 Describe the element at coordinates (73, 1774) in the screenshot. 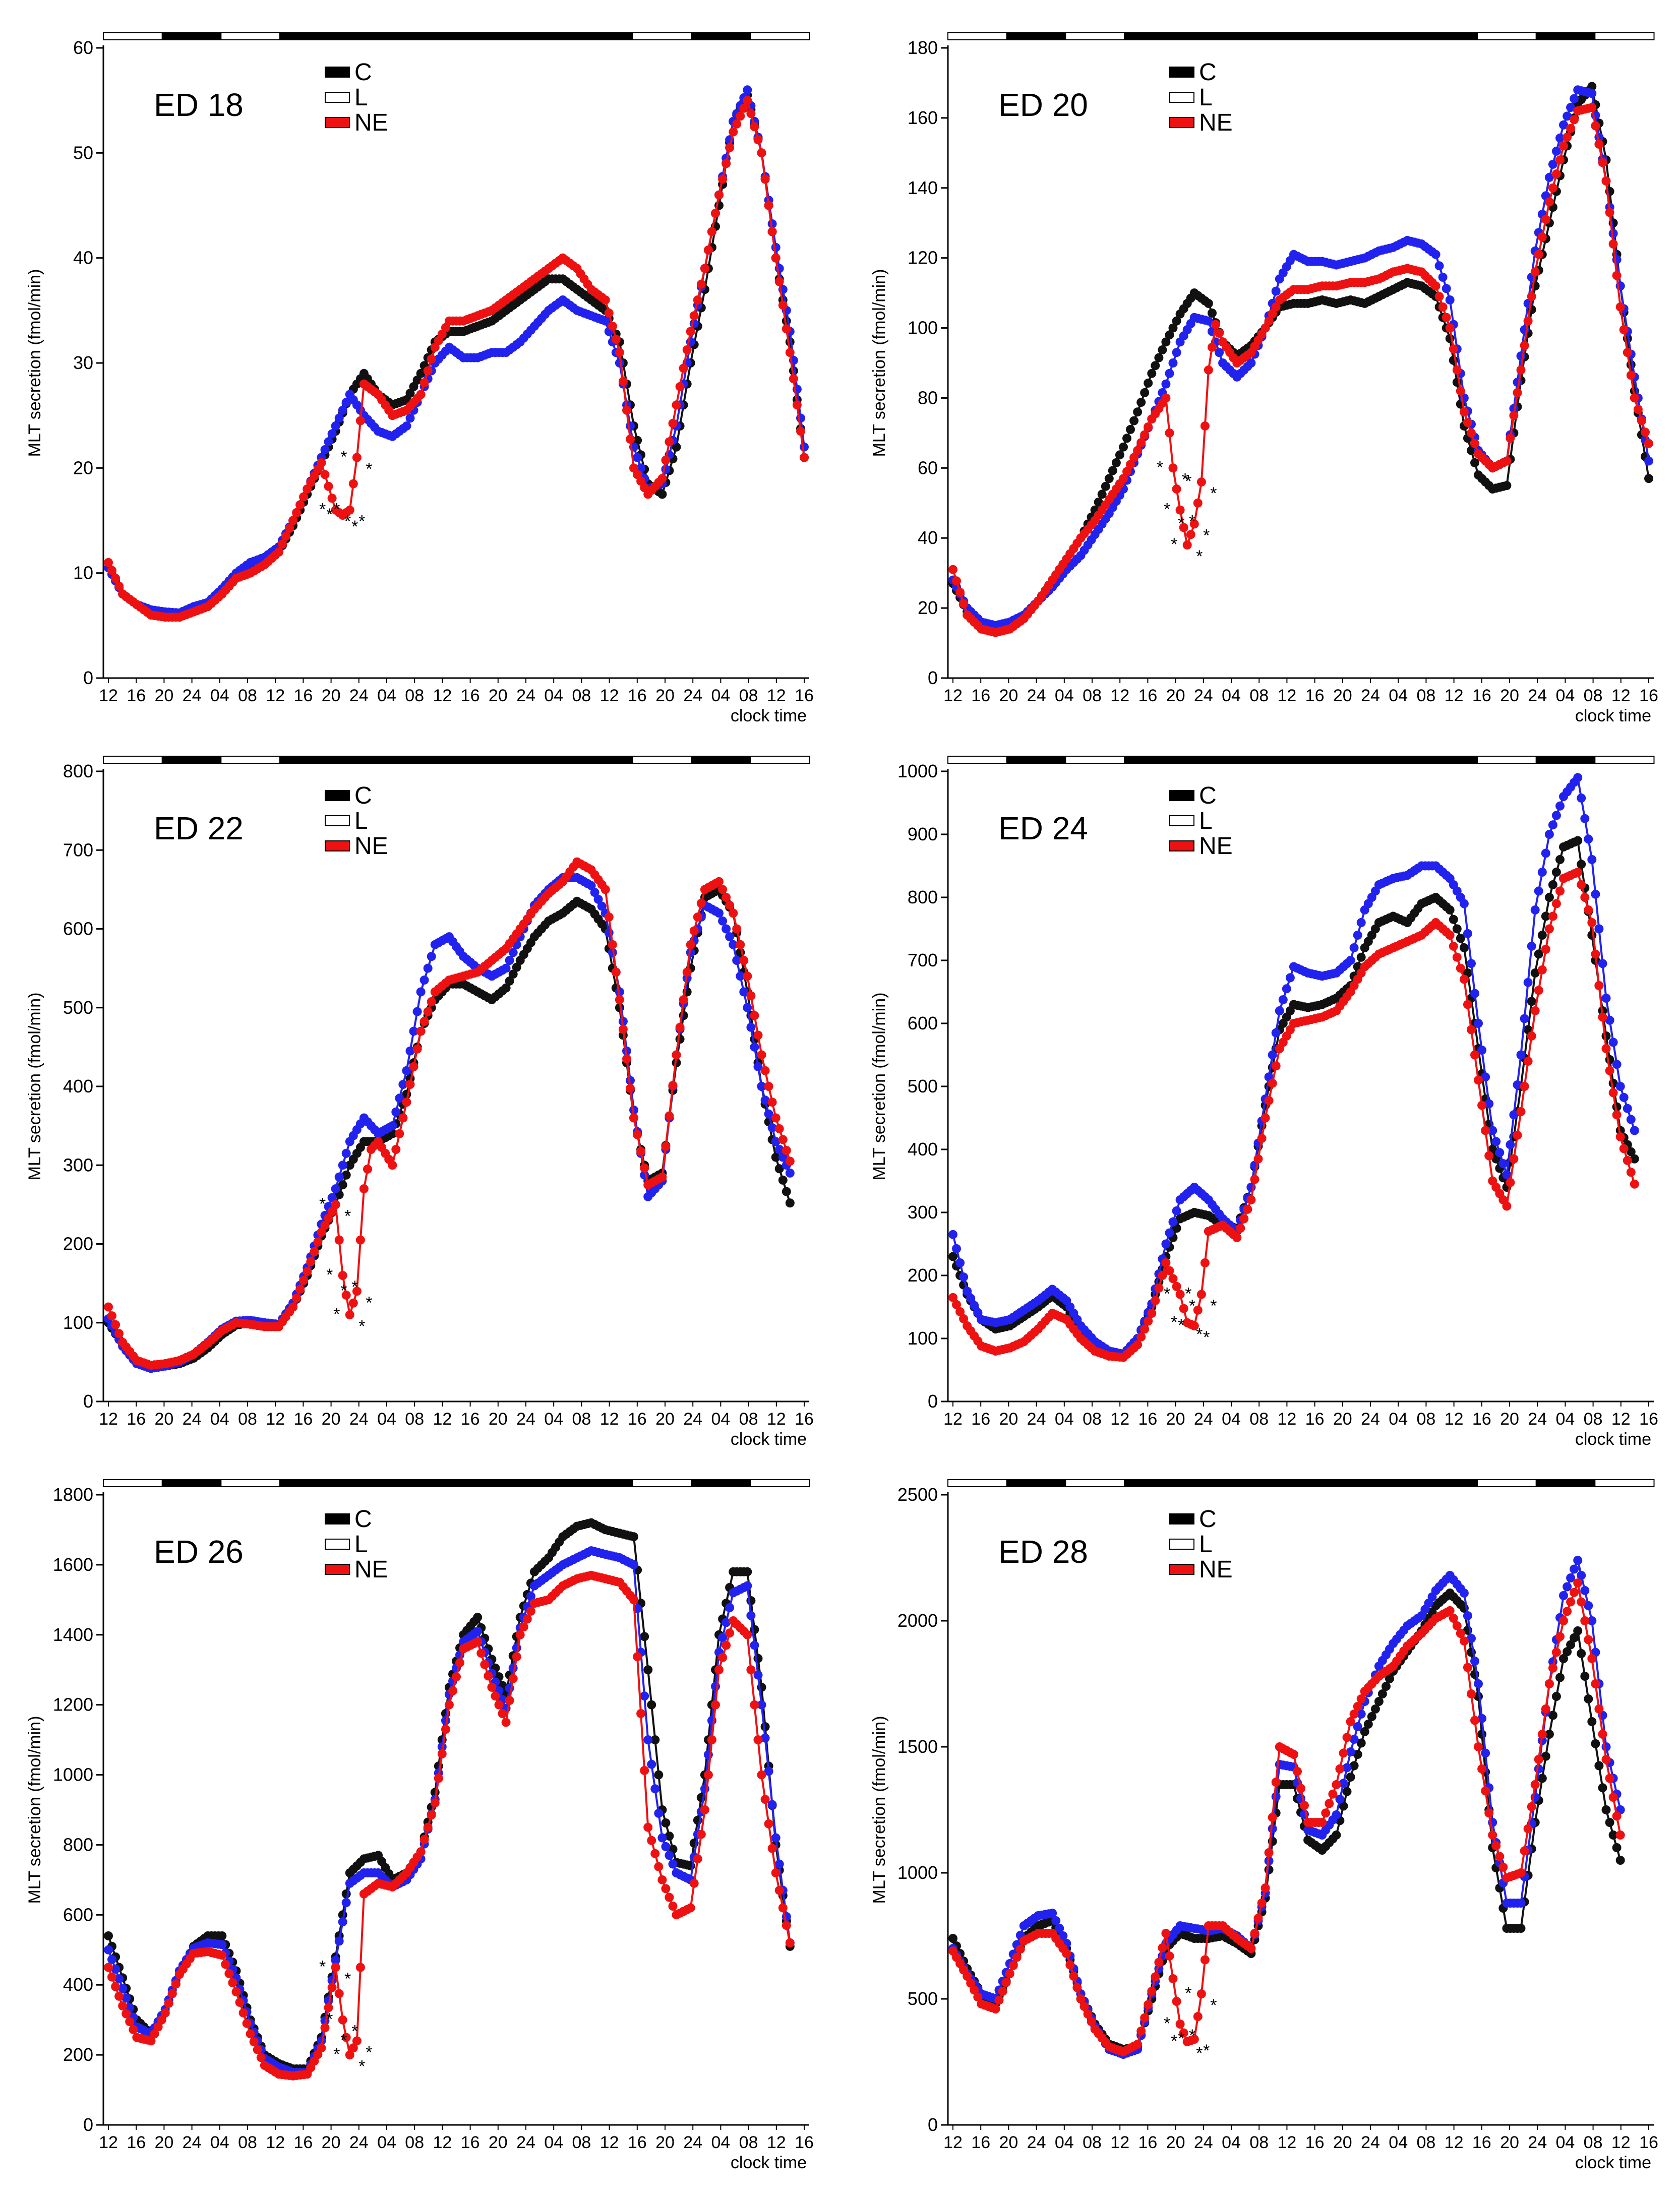

I see `y-tick-label: 1000` at that location.